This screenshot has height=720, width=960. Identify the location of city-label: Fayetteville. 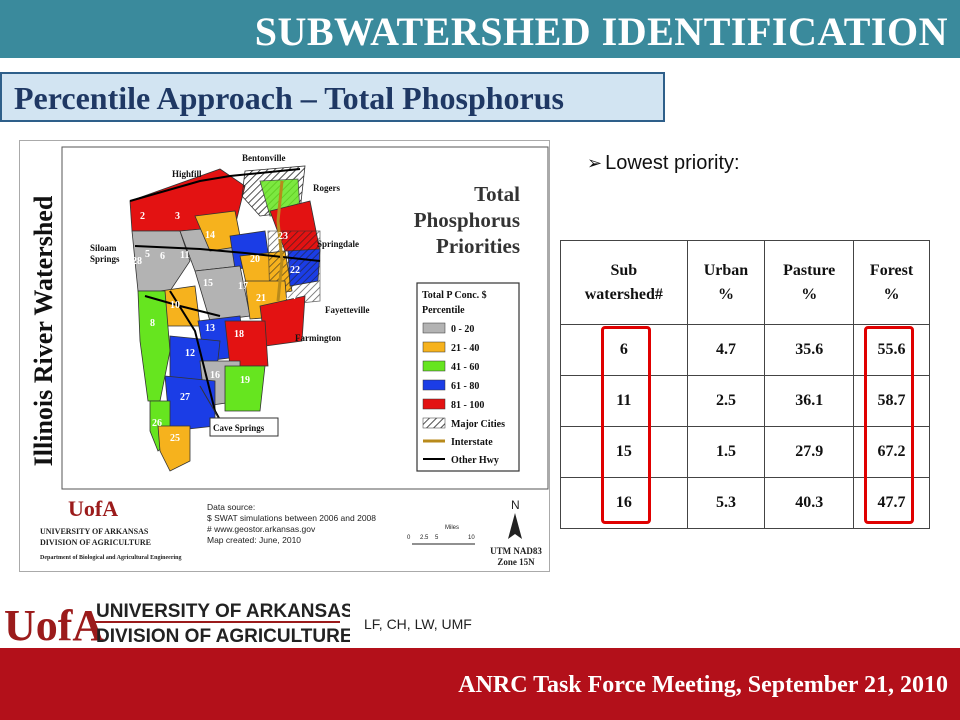
(347, 310).